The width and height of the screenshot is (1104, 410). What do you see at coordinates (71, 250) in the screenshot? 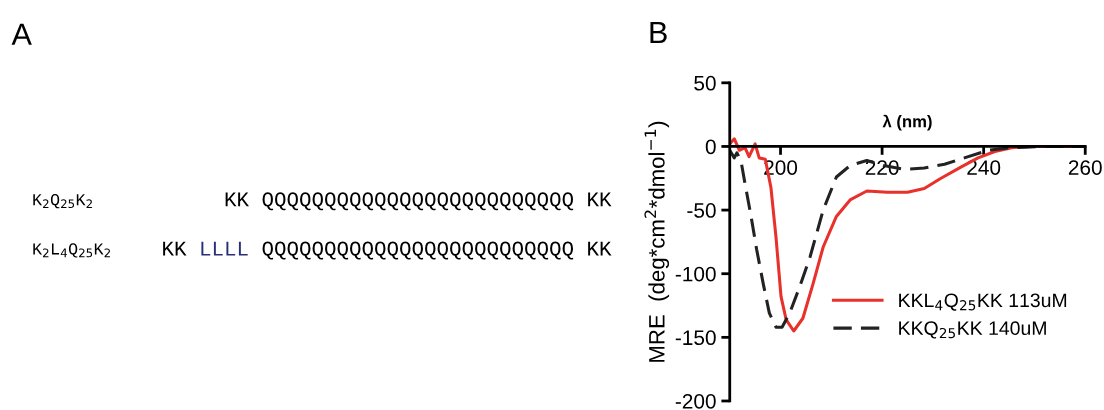
I see `category-label: K$_{2}$L$_{4}$Q$_{25}$K$_{2}$` at bounding box center [71, 250].